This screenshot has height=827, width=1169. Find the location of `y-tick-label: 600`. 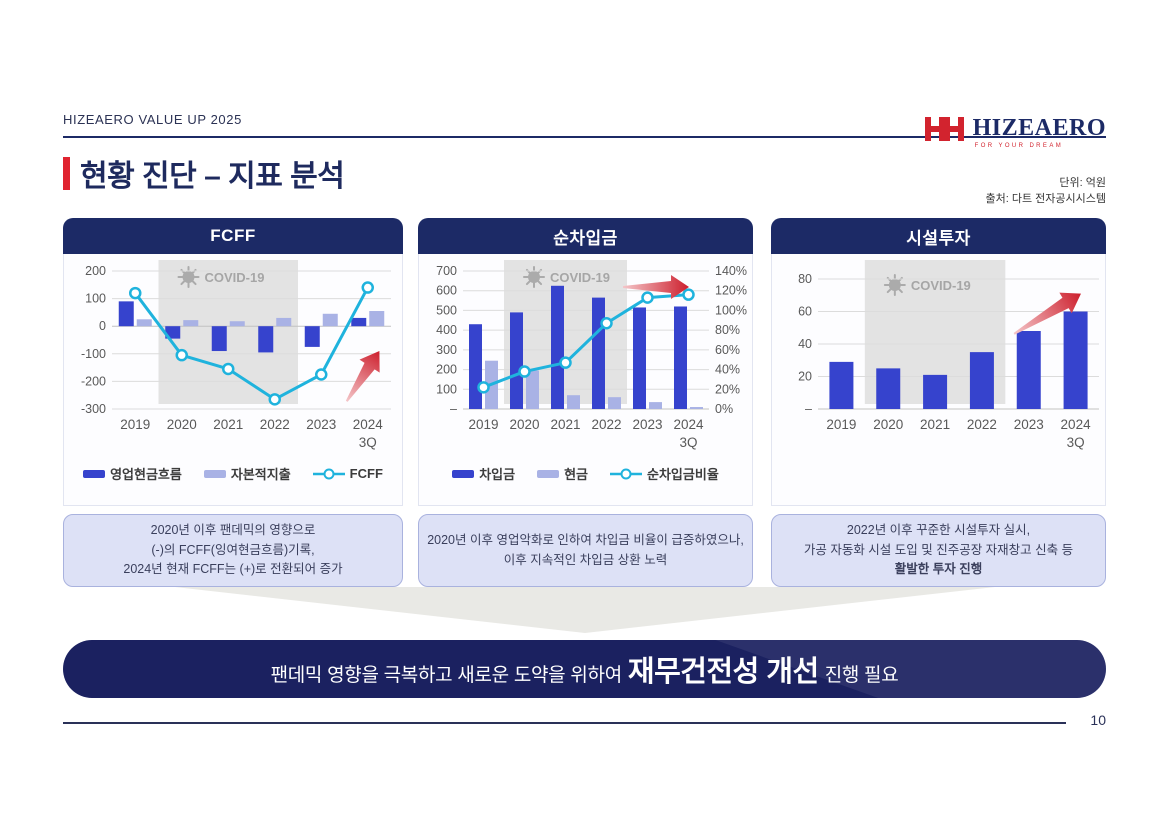

y-tick-label: 600 is located at coordinates (446, 291).